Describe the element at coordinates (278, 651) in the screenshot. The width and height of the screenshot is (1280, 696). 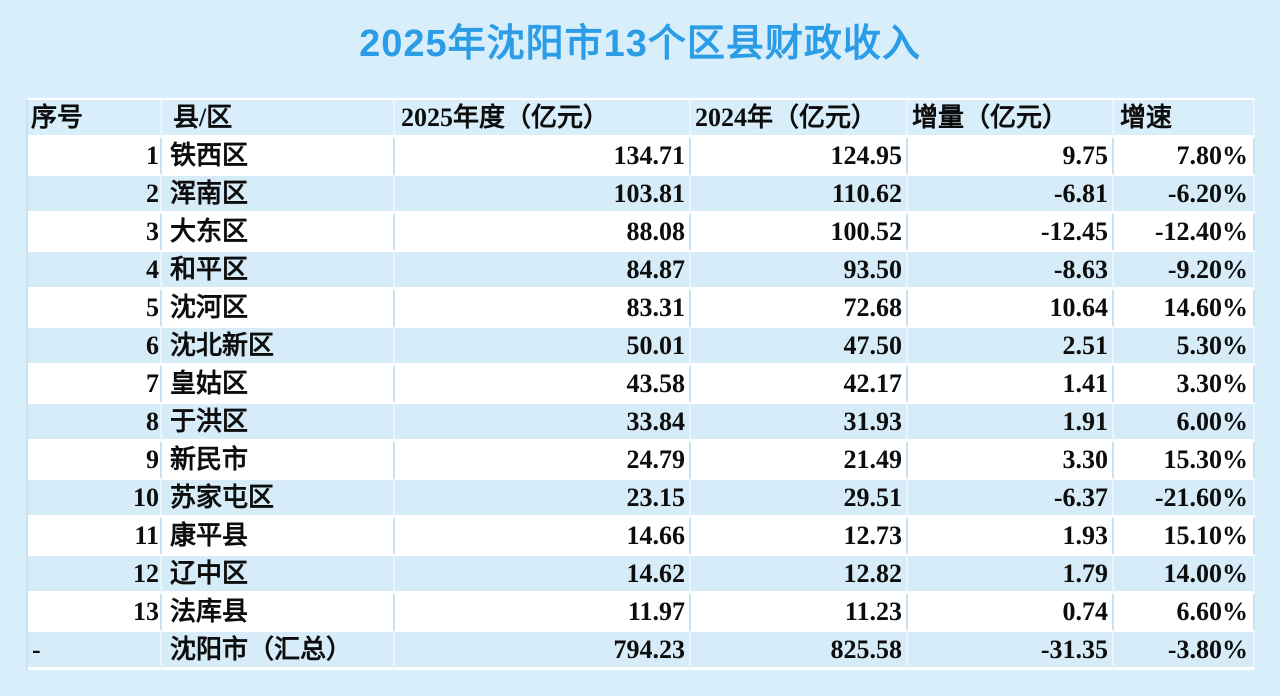
I see `cell-district: 沈阳市（汇总）` at that location.